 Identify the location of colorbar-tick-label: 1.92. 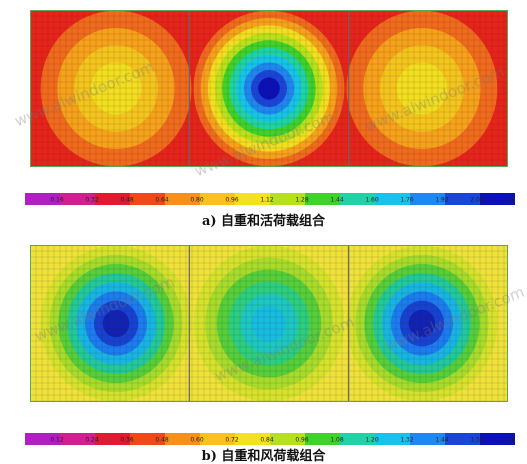
(442, 200).